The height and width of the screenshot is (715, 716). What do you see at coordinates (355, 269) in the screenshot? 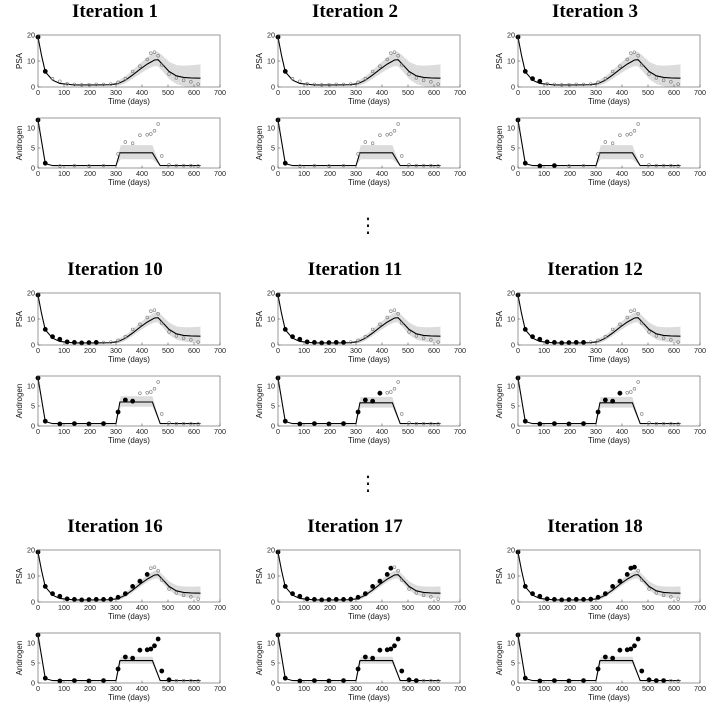
I see `panel-title: Iteration 11` at bounding box center [355, 269].